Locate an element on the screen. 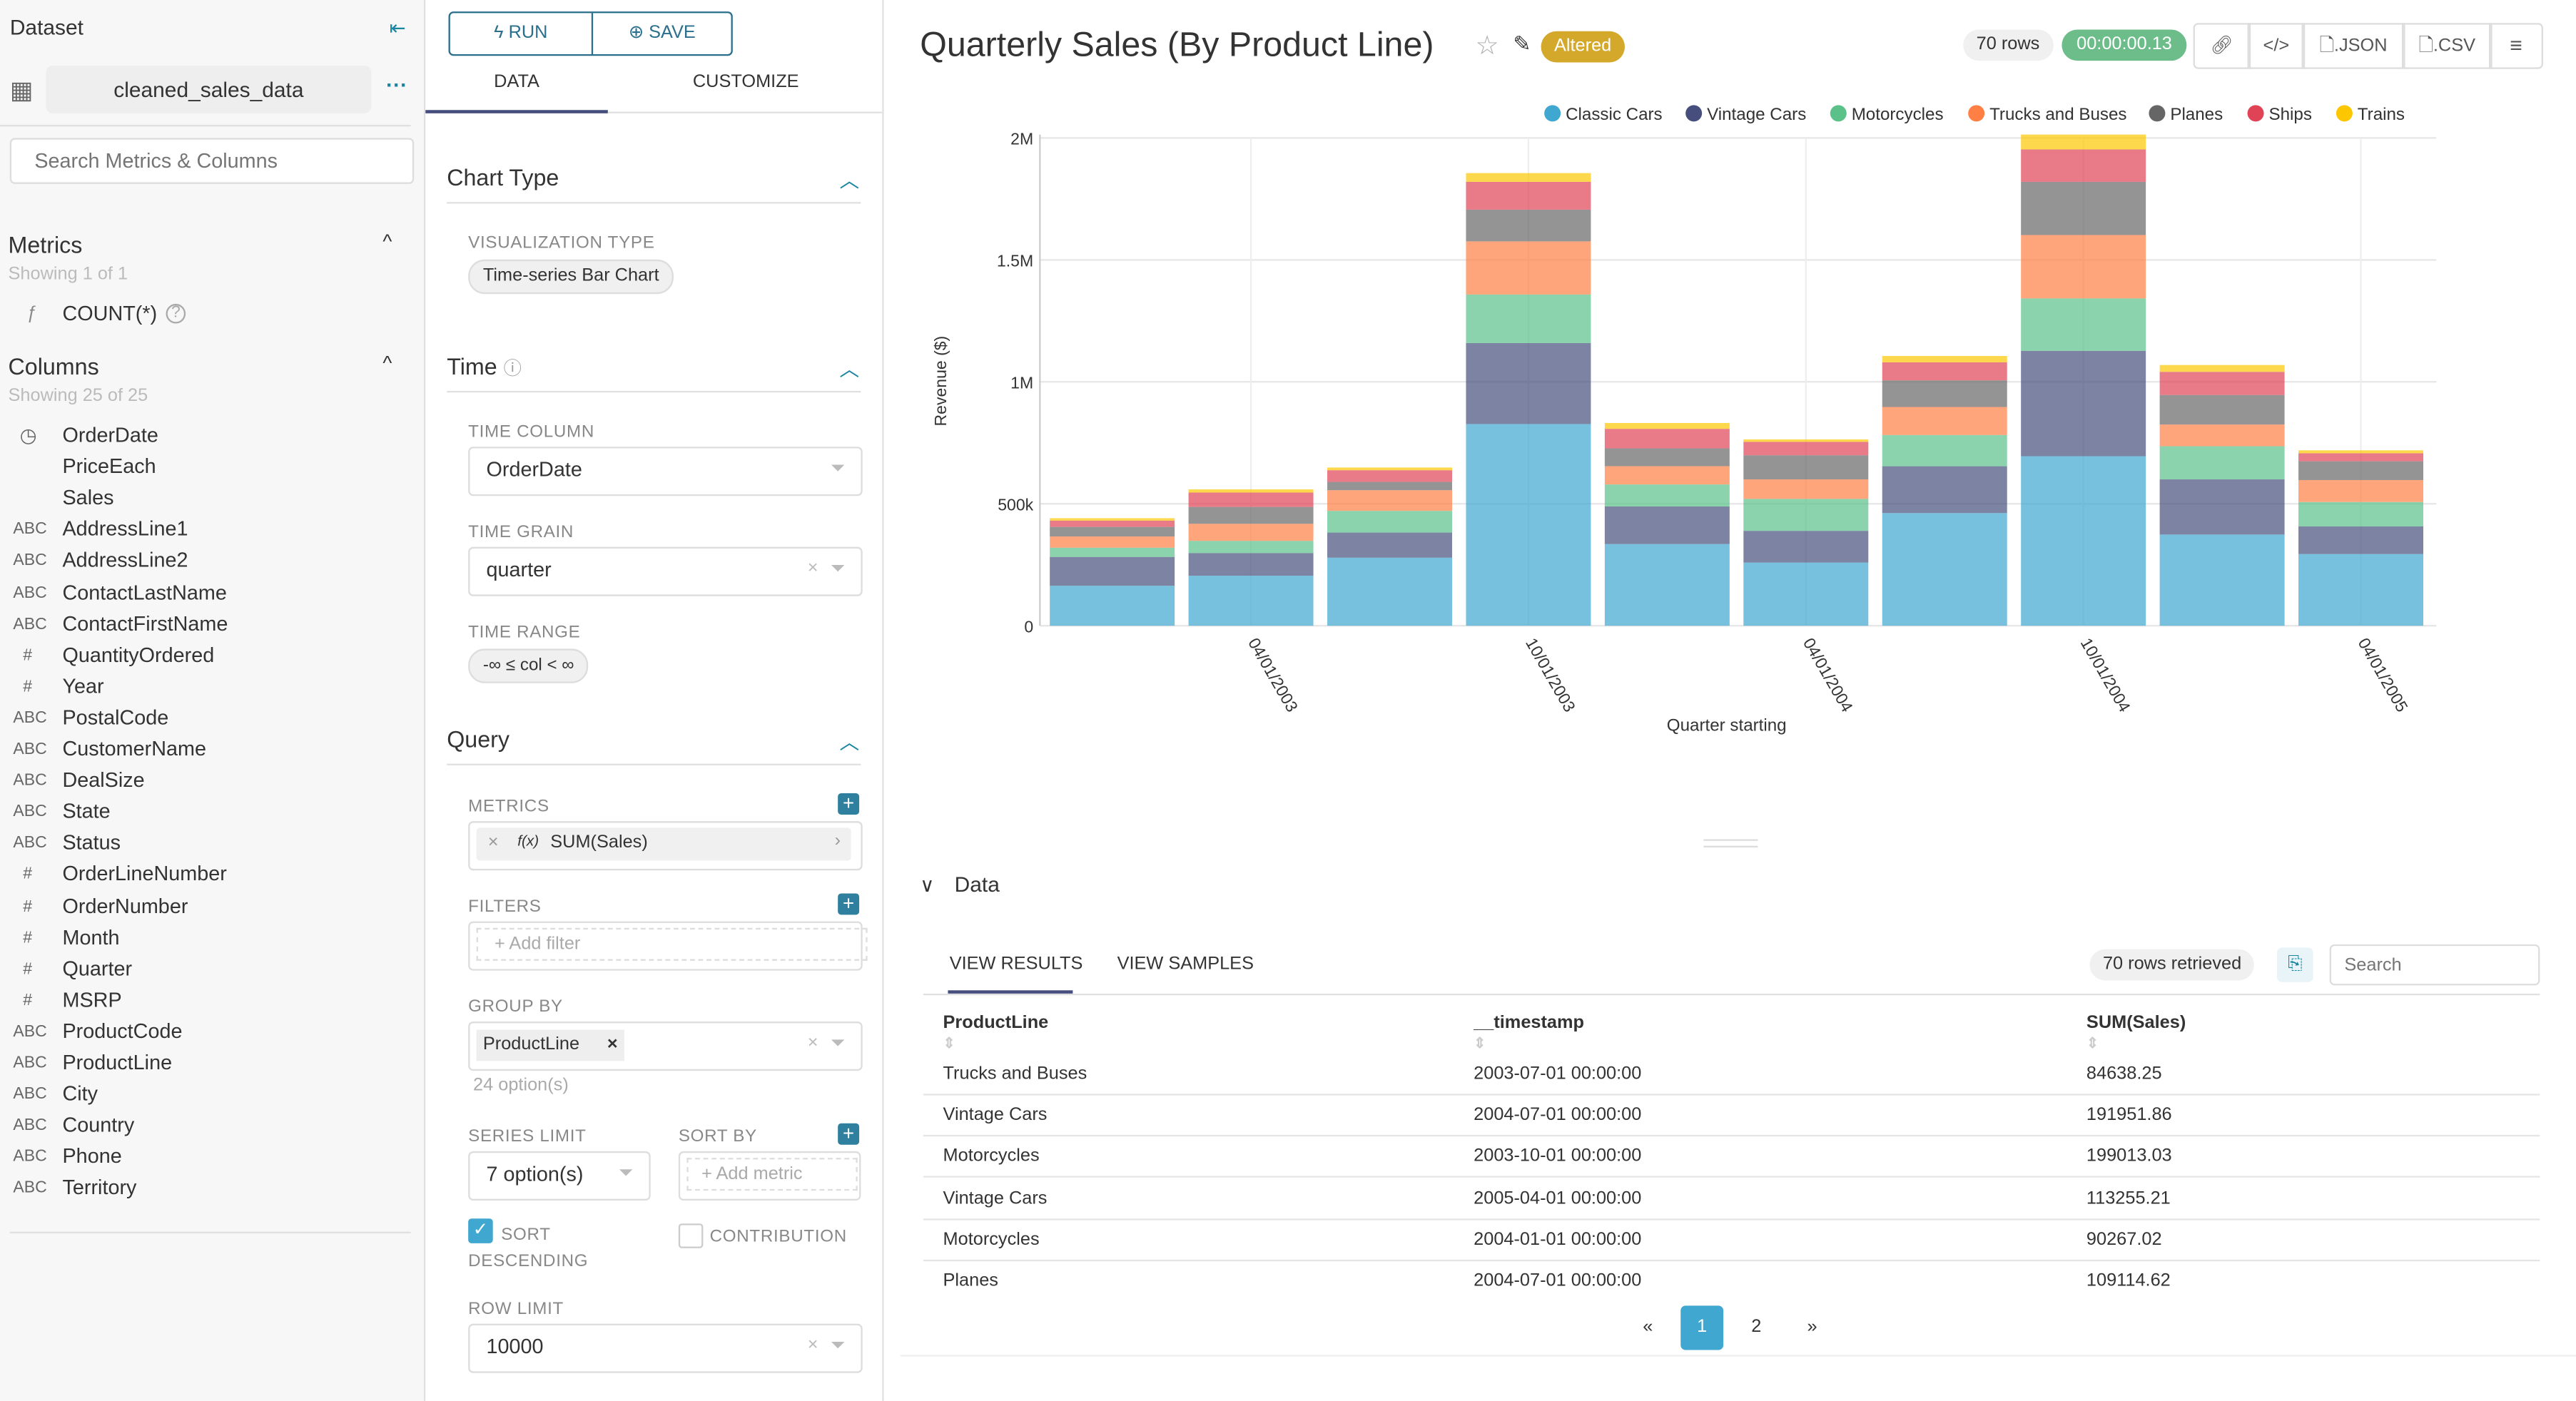 The height and width of the screenshot is (1401, 2576). column-item: ABC City is located at coordinates (205, 1095).